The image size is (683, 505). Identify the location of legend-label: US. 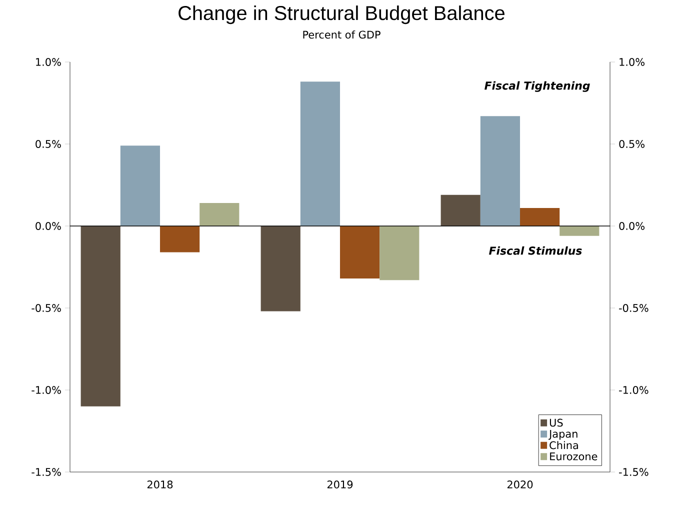
(556, 422).